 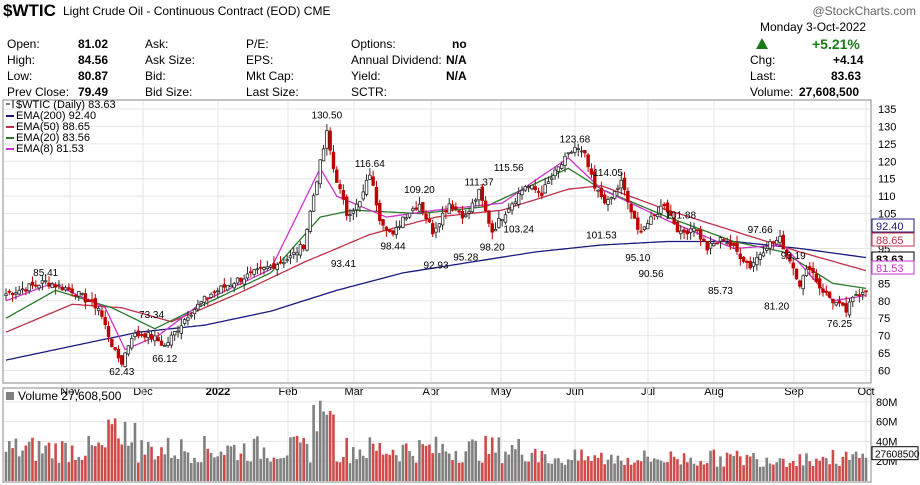 What do you see at coordinates (884, 354) in the screenshot?
I see `y-tick-label: 65` at bounding box center [884, 354].